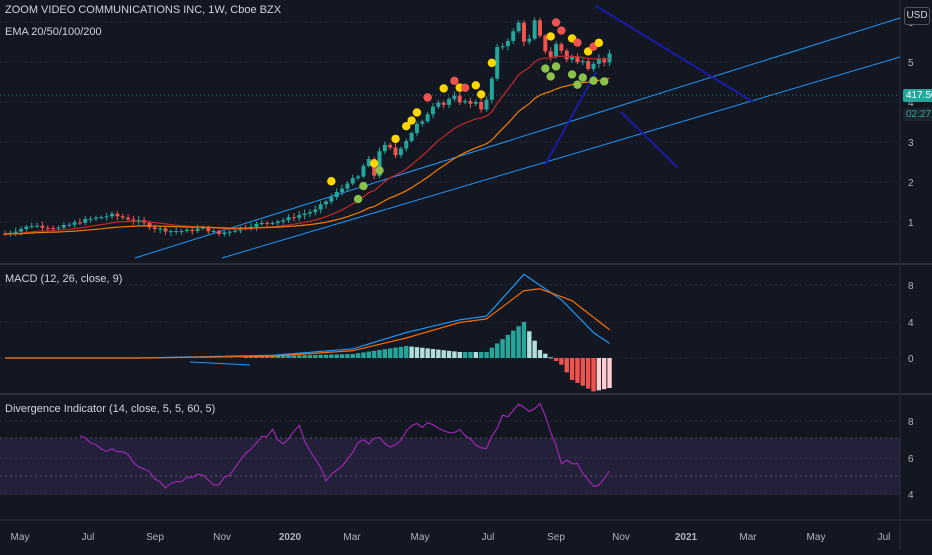 This screenshot has width=932, height=555. Describe the element at coordinates (155, 537) in the screenshot. I see `x-tick-label: Sep` at that location.